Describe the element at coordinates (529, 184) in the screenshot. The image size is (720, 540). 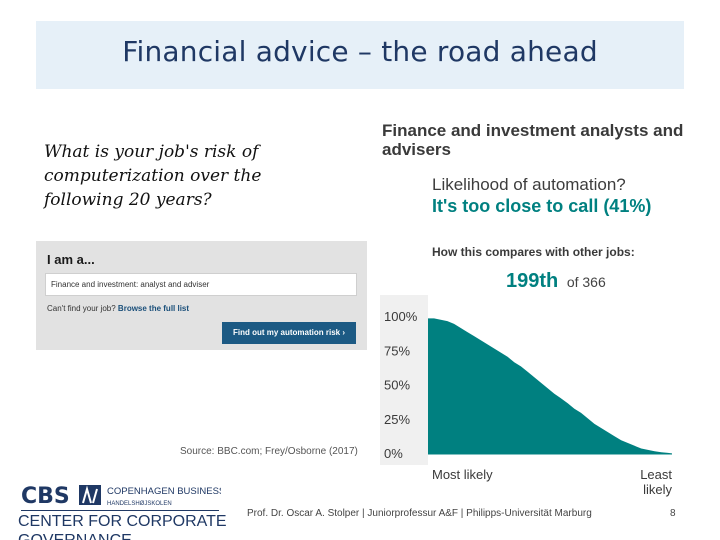
I see `likelihood-label: Likelihood of automation?` at that location.